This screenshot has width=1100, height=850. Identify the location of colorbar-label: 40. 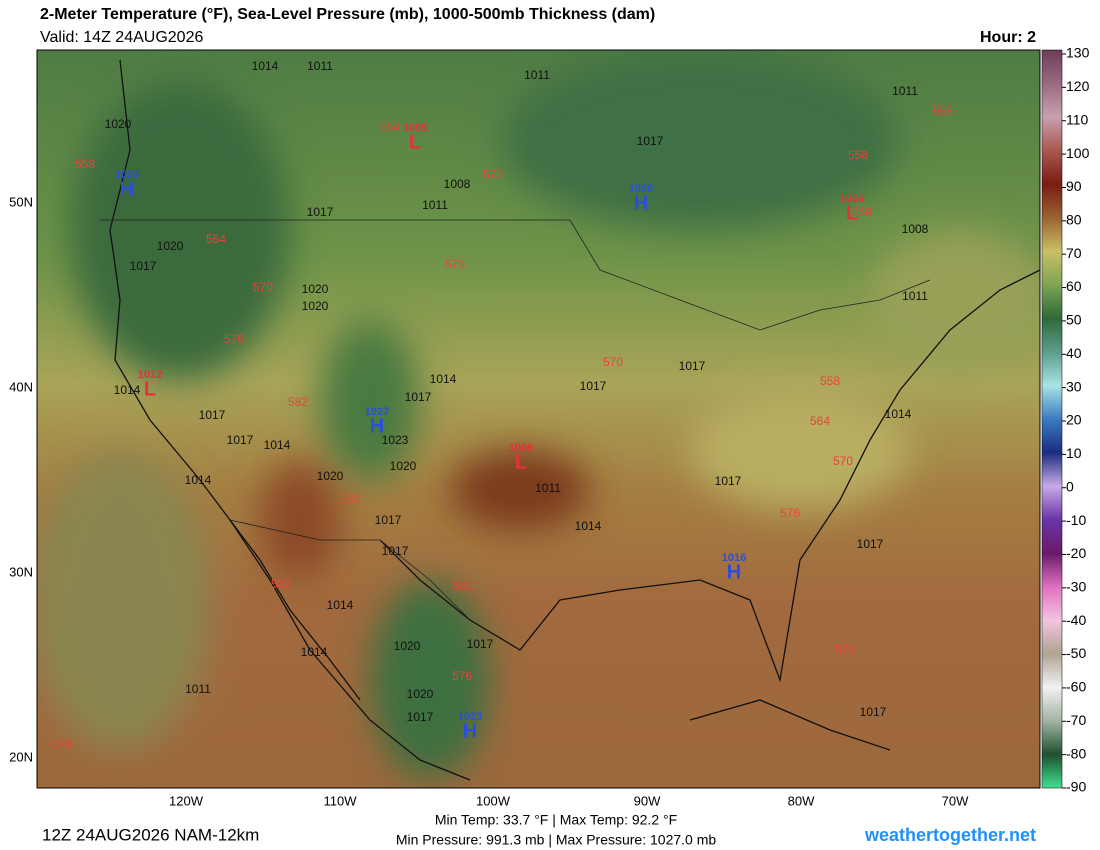
(1074, 353).